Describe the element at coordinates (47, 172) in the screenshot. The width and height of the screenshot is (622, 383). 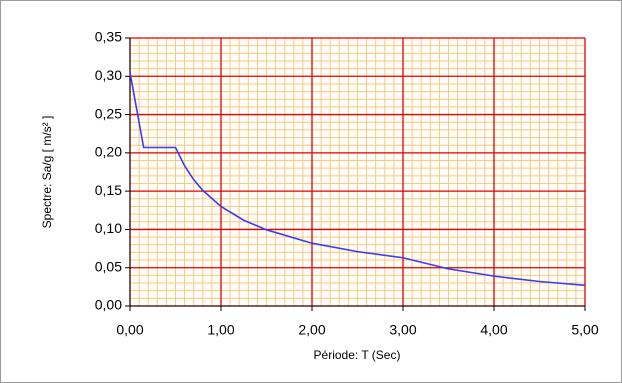
I see `y-axis-label: Spectre: Sa/g [ m/s² ]` at that location.